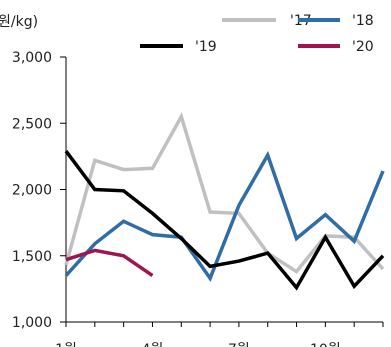 The width and height of the screenshot is (391, 347). I want to click on y-tick-label: 3,000, so click(32, 58).